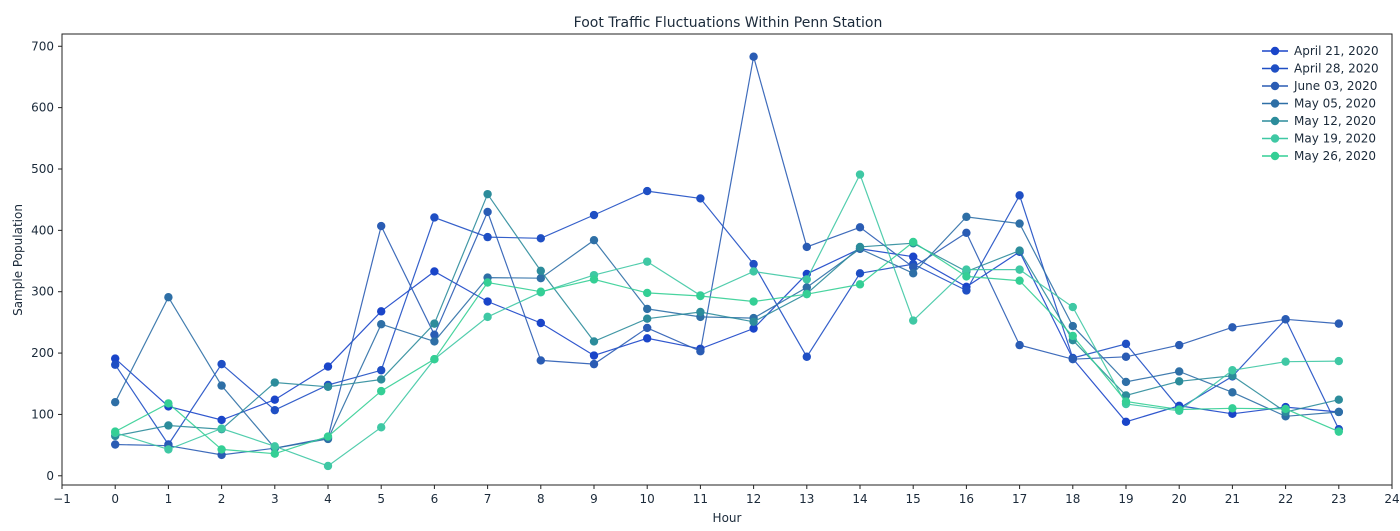  I want to click on y-tick-label: 400, so click(42, 230).